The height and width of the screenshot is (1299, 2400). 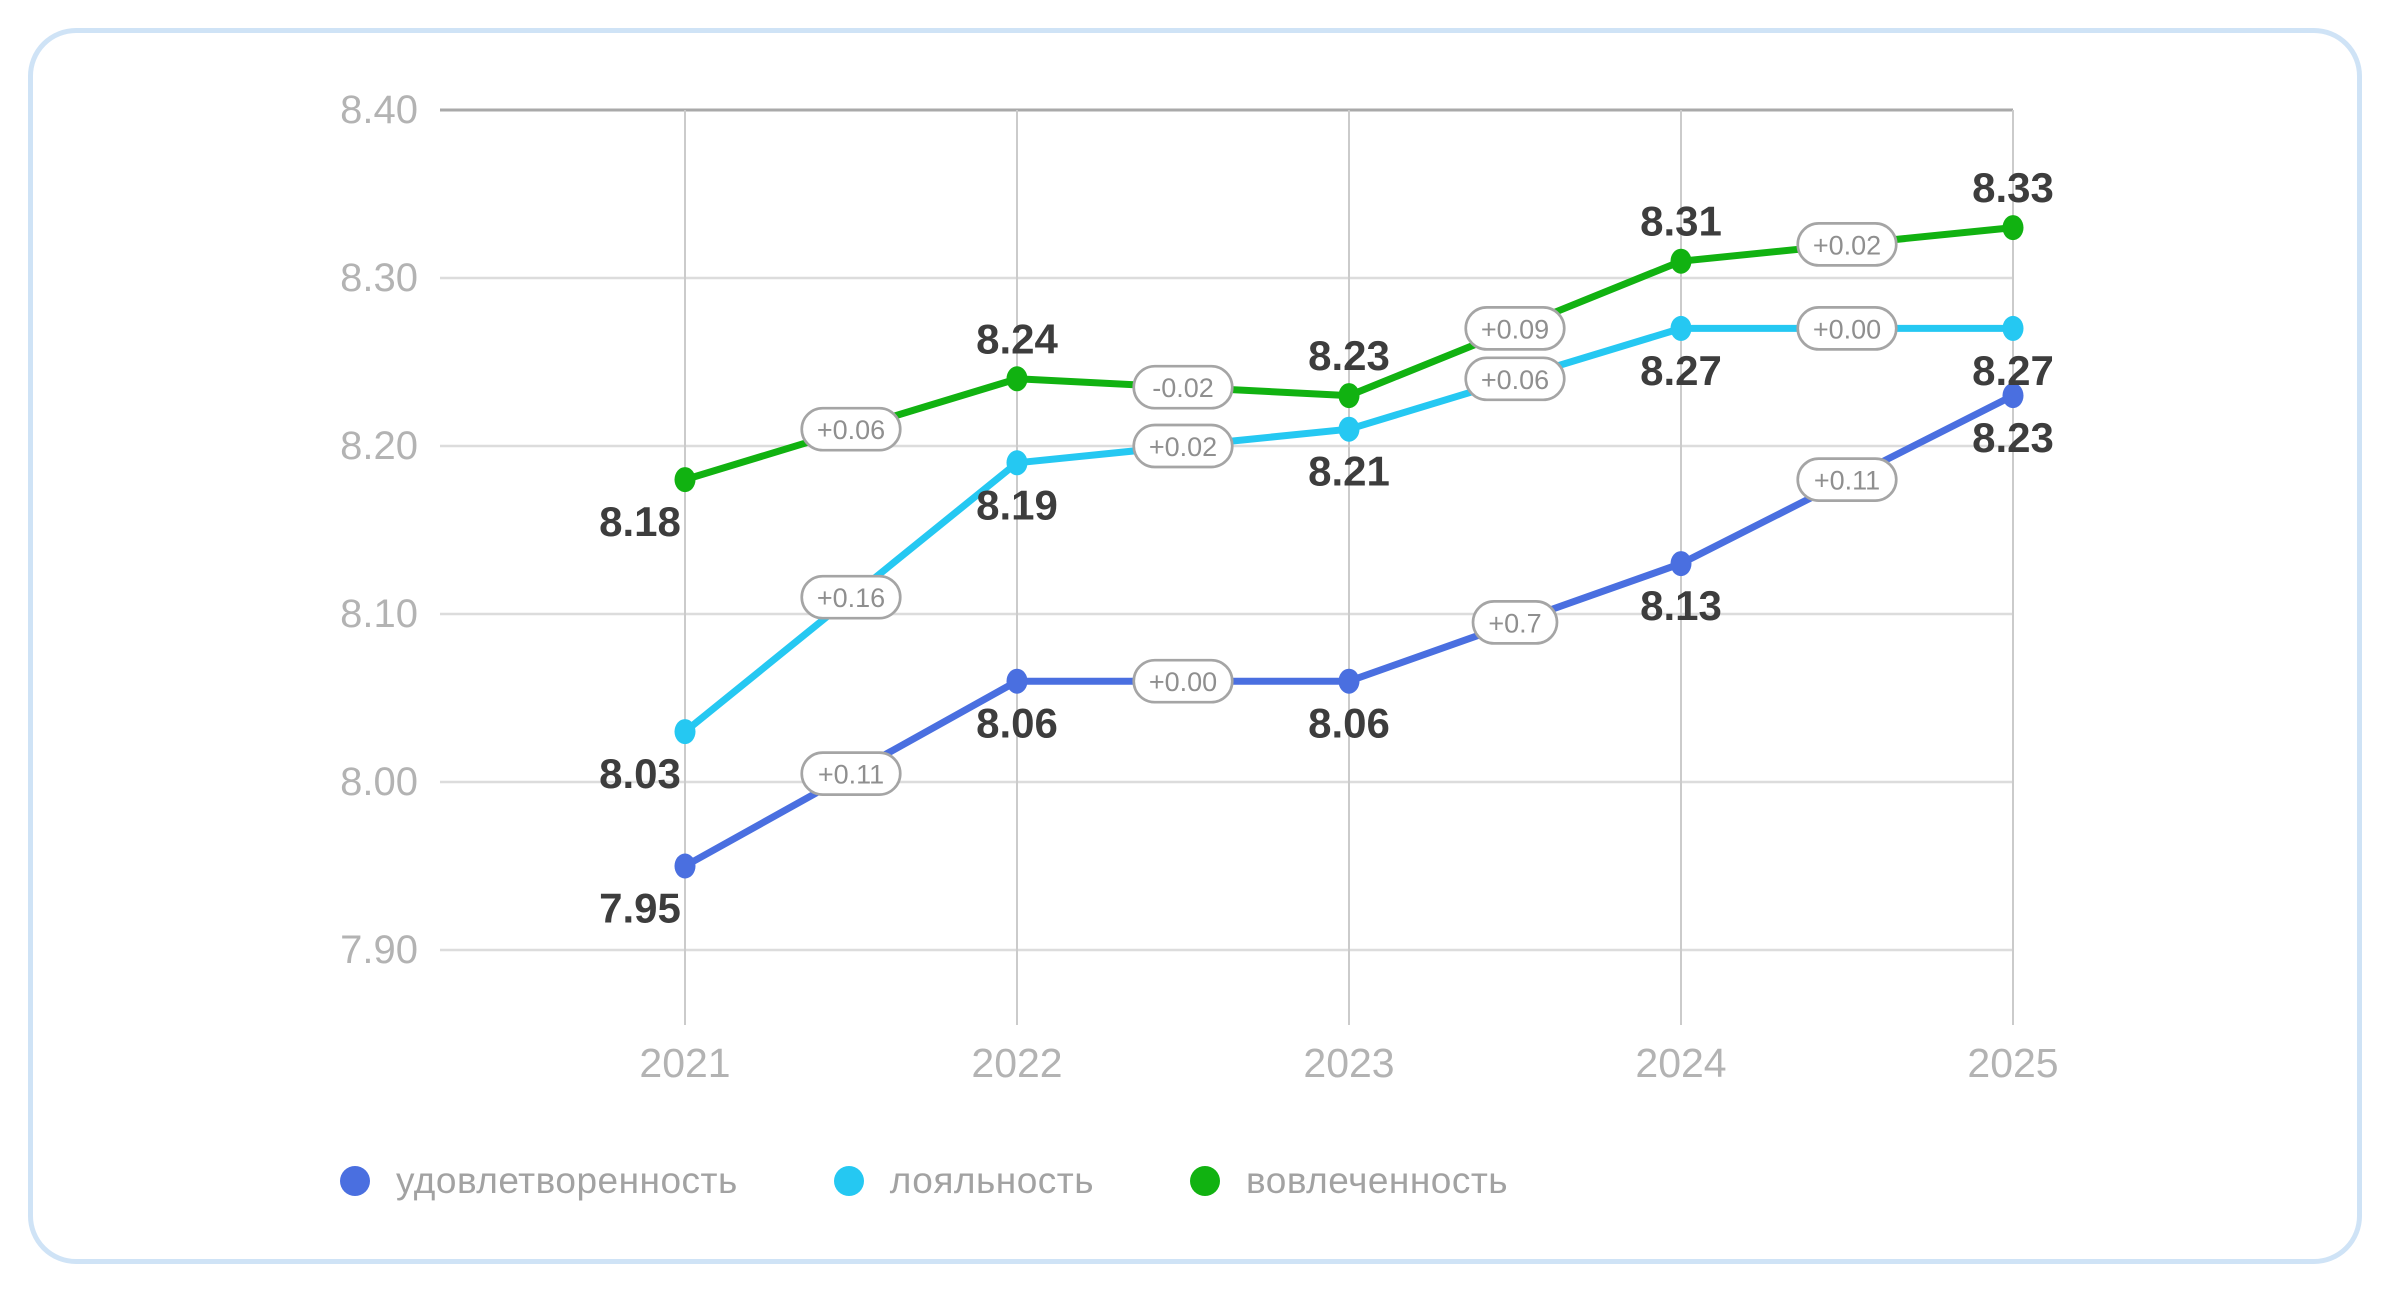 What do you see at coordinates (2013, 187) in the screenshot?
I see `point-value-label: 8.33` at bounding box center [2013, 187].